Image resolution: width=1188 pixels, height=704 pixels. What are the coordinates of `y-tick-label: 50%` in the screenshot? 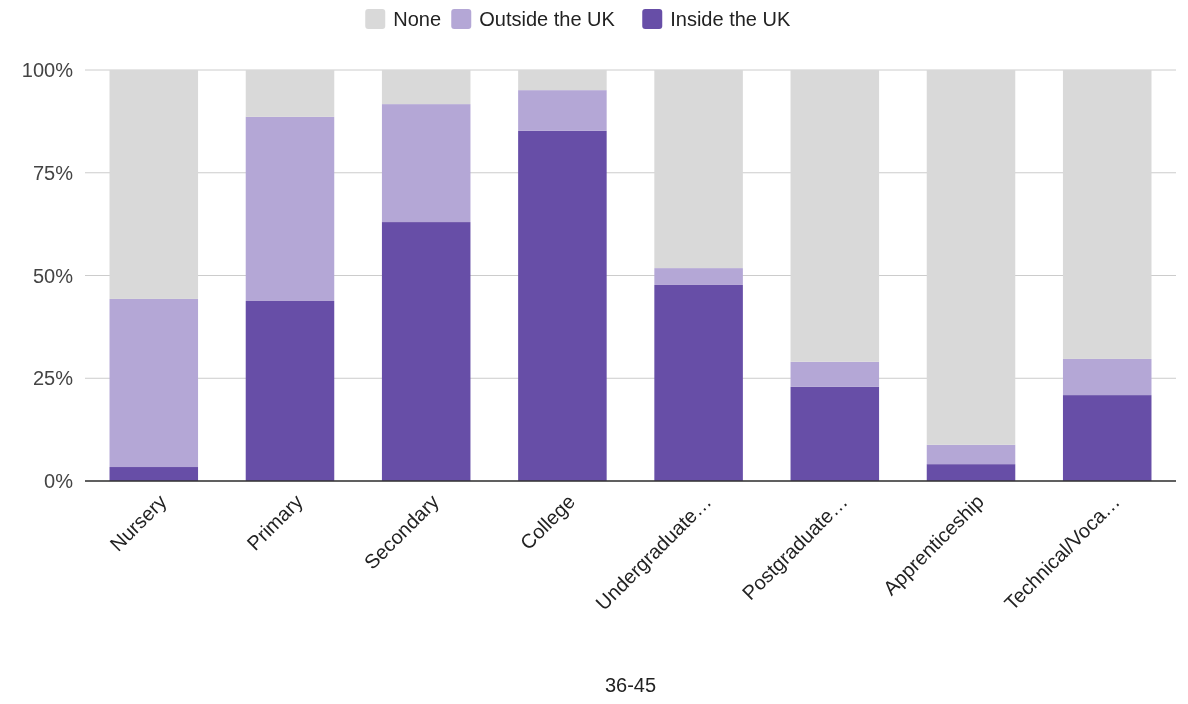 It's located at (53, 275).